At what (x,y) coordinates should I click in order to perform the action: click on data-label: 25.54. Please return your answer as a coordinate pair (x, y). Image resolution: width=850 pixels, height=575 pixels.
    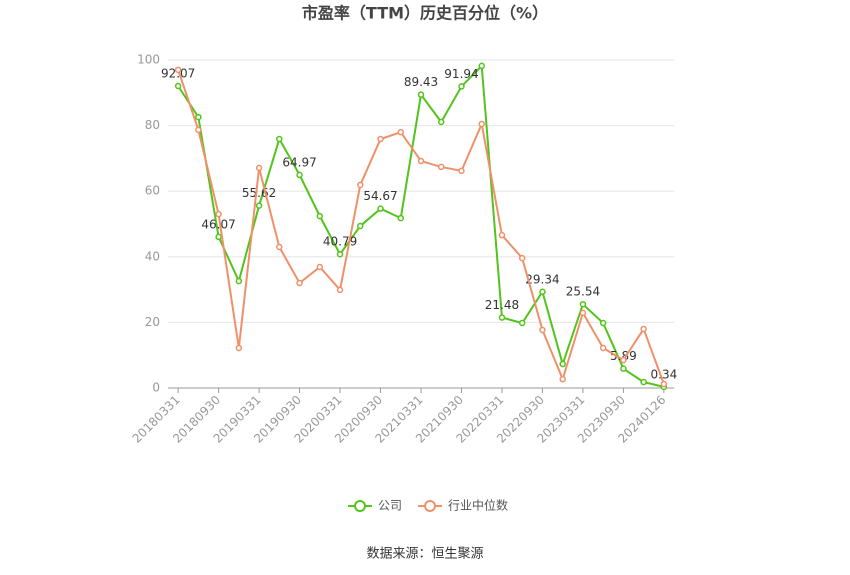
    Looking at the image, I should click on (583, 292).